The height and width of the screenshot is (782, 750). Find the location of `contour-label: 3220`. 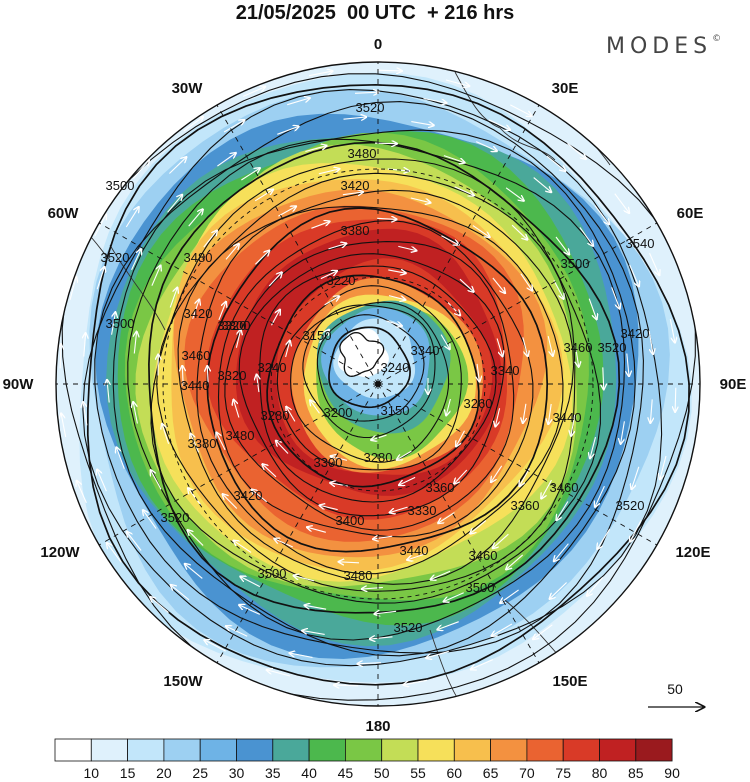

contour-label: 3220 is located at coordinates (341, 280).